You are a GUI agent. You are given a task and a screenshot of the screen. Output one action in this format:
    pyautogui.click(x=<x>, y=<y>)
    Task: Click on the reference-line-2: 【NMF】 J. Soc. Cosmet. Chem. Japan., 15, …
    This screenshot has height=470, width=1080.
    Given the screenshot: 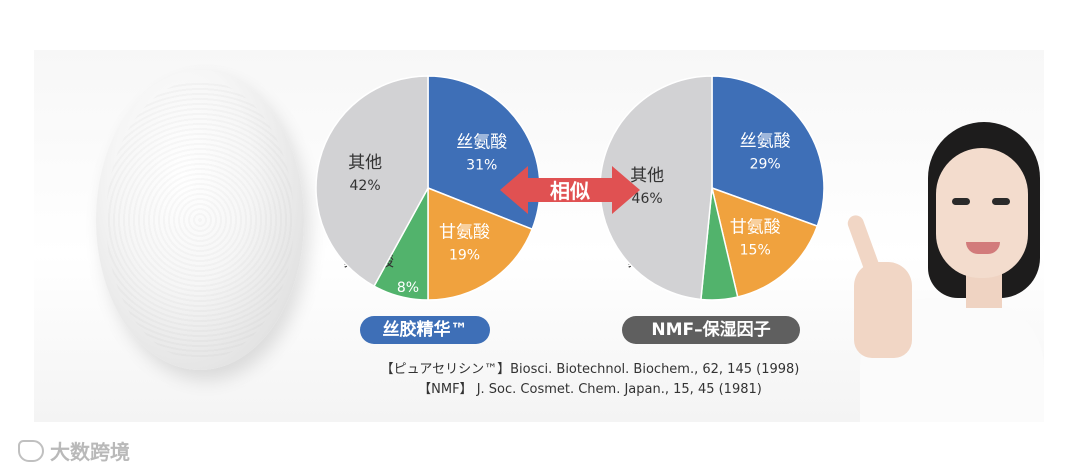 What is the action you would take?
    pyautogui.click(x=590, y=389)
    